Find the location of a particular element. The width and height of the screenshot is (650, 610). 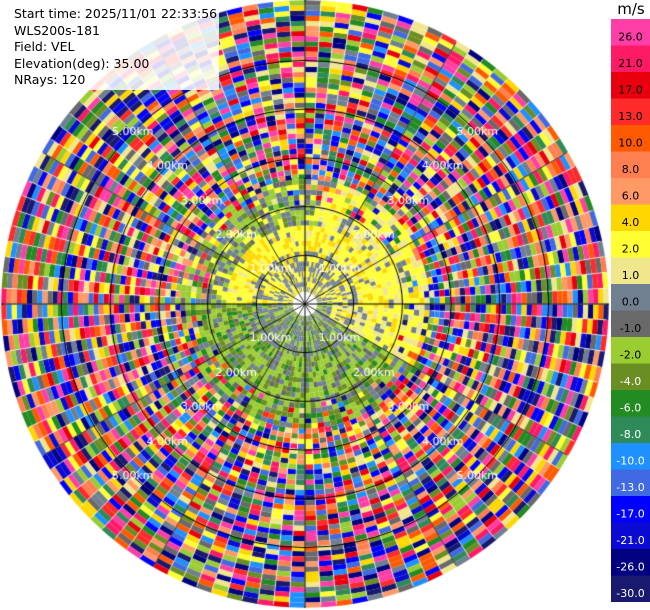

colorbar-tick-label: -21.0 is located at coordinates (630, 540).